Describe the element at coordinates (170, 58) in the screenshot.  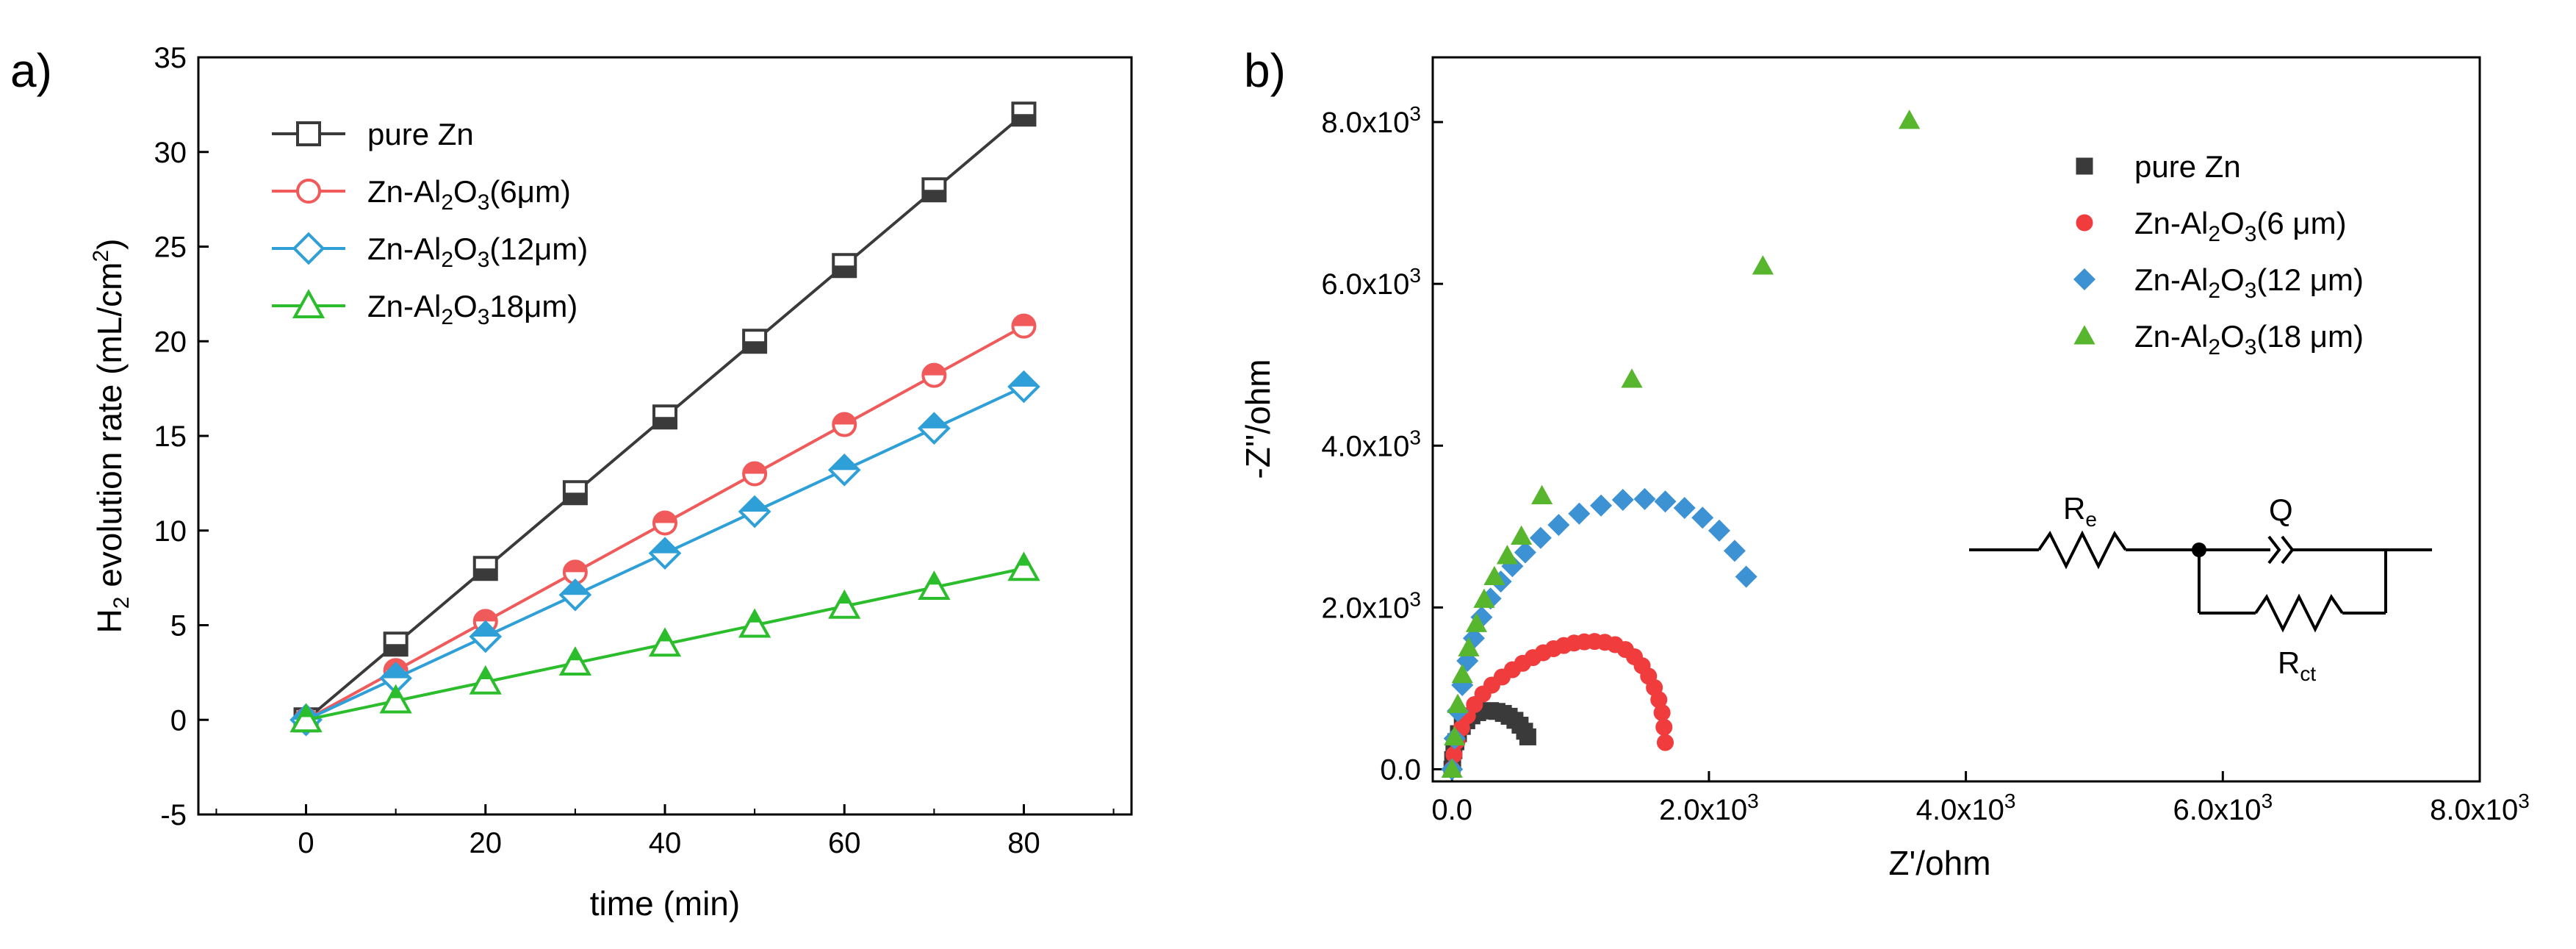
I see `y-tick-label: 35` at that location.